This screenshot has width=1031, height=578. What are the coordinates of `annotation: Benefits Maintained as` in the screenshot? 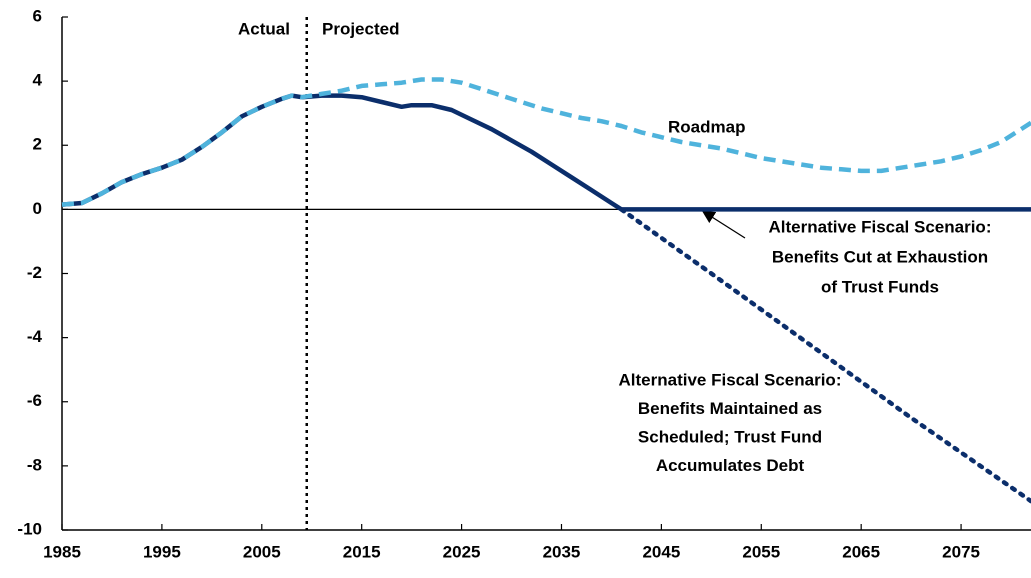 It's located at (730, 408).